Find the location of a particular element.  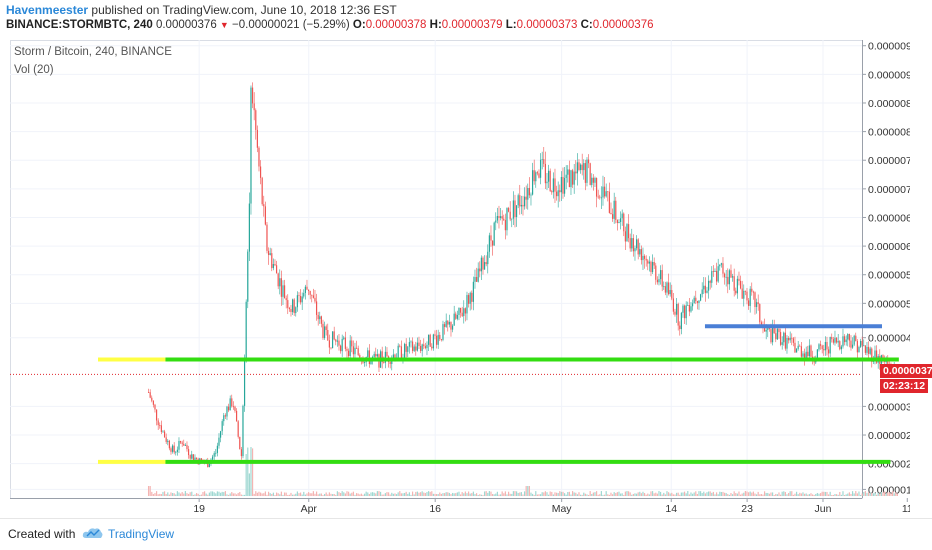

y-tick-label: 0.00000950 is located at coordinates (889, 47).